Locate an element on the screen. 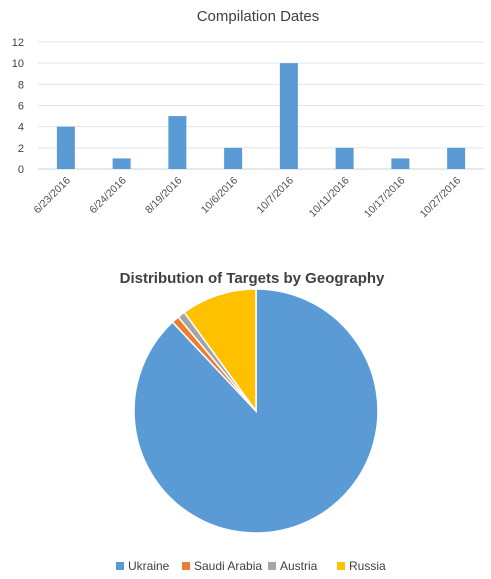 The width and height of the screenshot is (491, 579). x-tick-label: 10/6/2016 is located at coordinates (220, 196).